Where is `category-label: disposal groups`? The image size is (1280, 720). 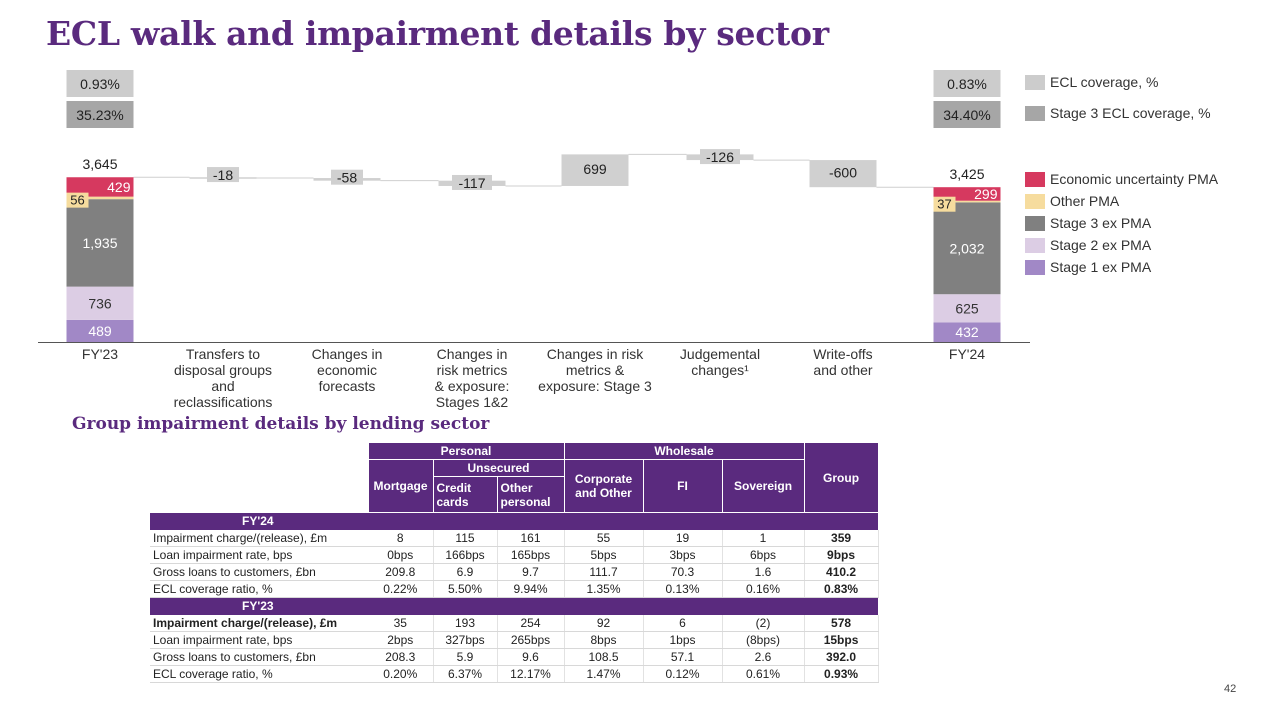
category-label: disposal groups is located at coordinates (223, 370).